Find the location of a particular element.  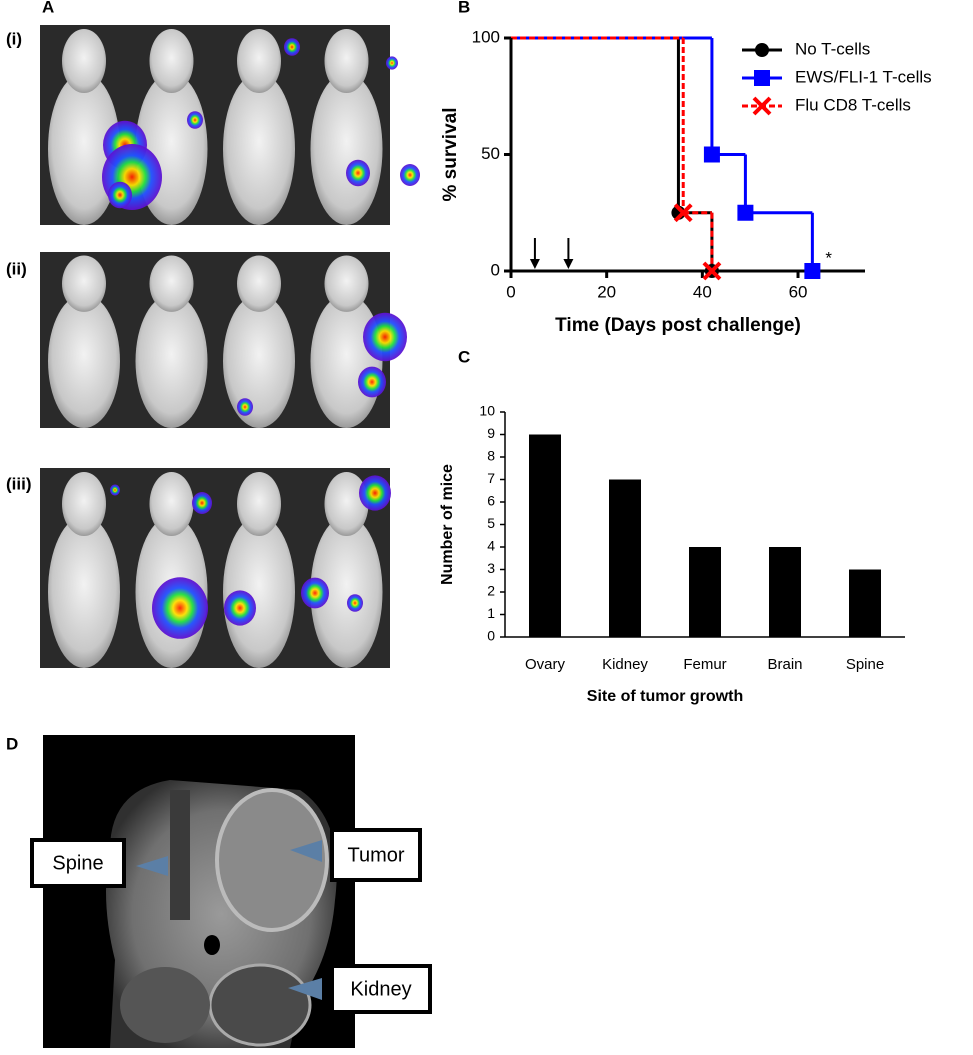

x-tick-label: 40 is located at coordinates (702, 291).